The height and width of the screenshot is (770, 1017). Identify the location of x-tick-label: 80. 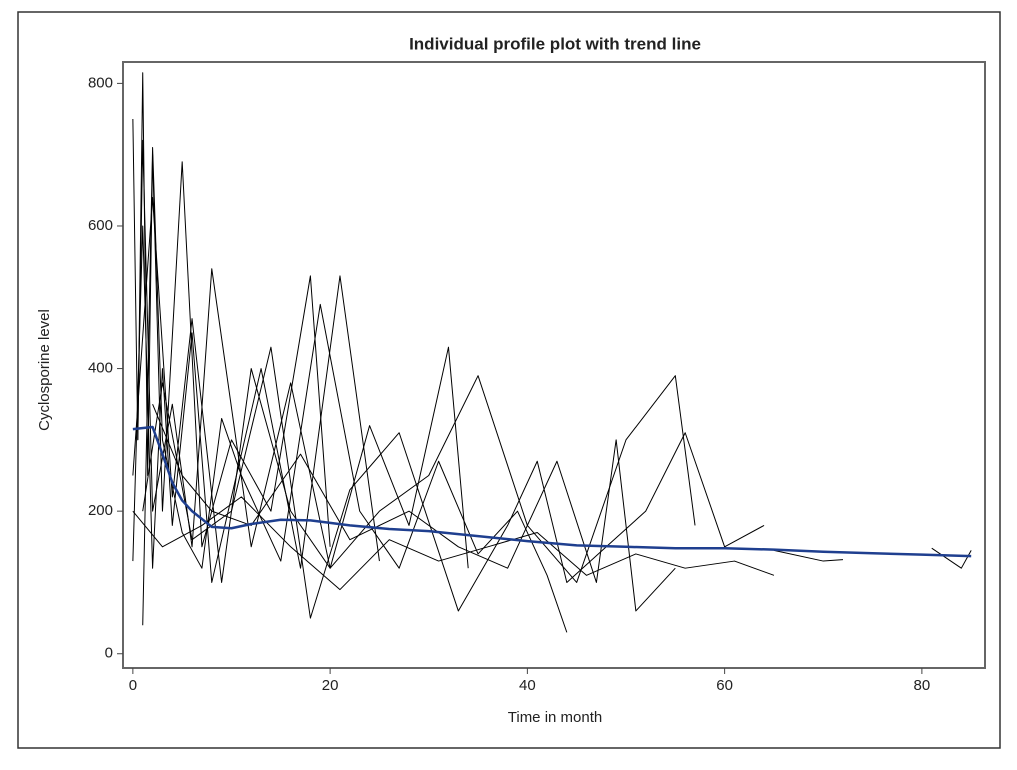
(922, 685).